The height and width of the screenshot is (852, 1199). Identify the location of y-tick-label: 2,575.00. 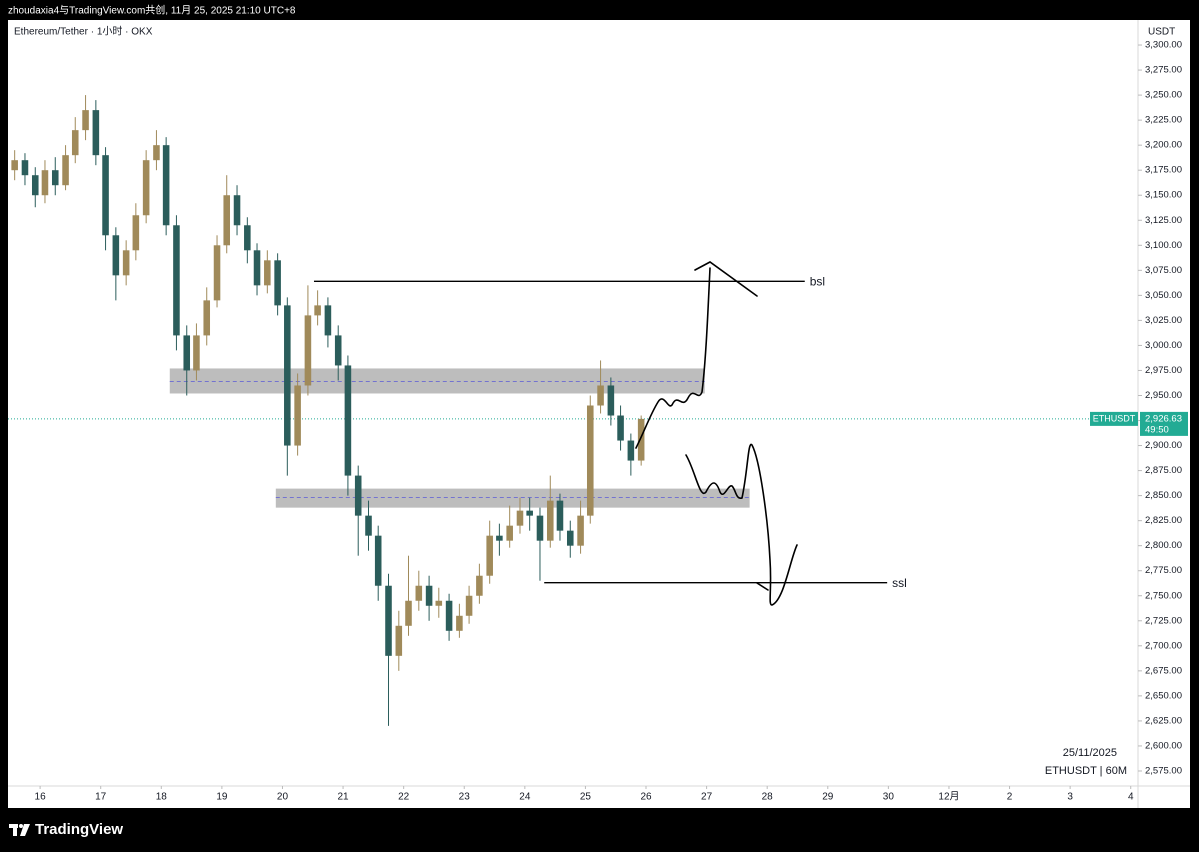
(1163, 770).